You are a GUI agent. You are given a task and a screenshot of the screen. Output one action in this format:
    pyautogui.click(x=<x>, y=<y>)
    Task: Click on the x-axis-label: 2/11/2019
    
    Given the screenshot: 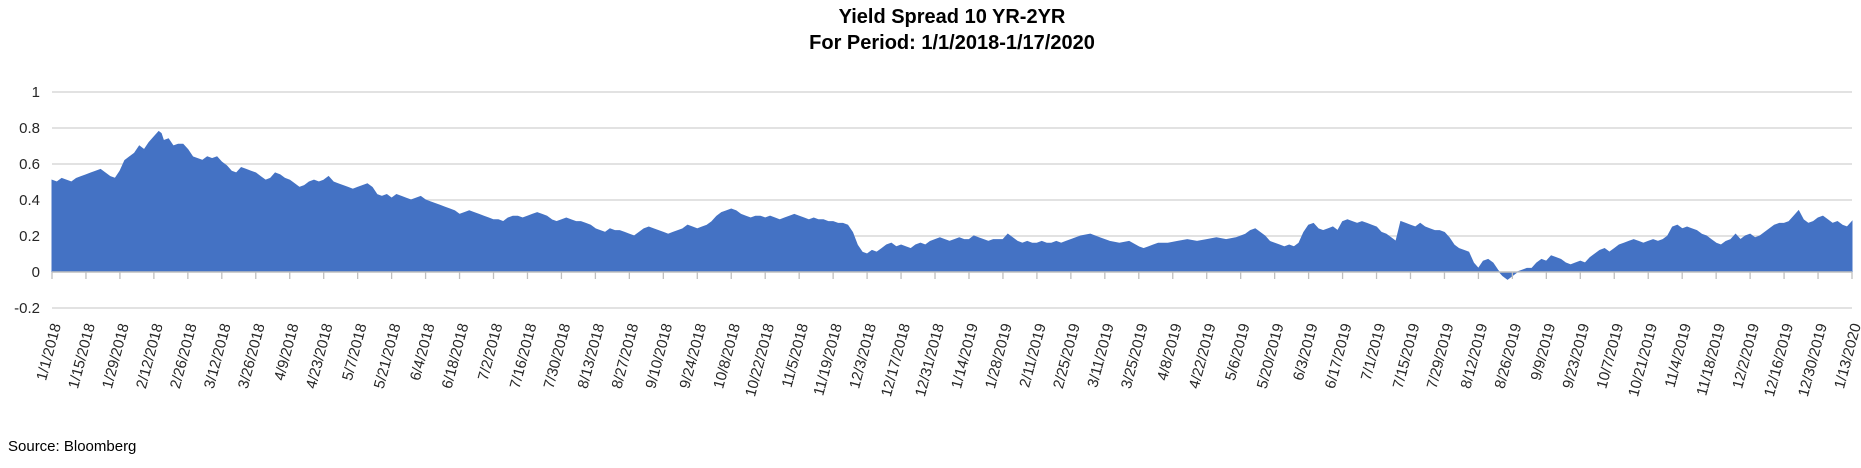 What is the action you would take?
    pyautogui.click(x=1032, y=356)
    